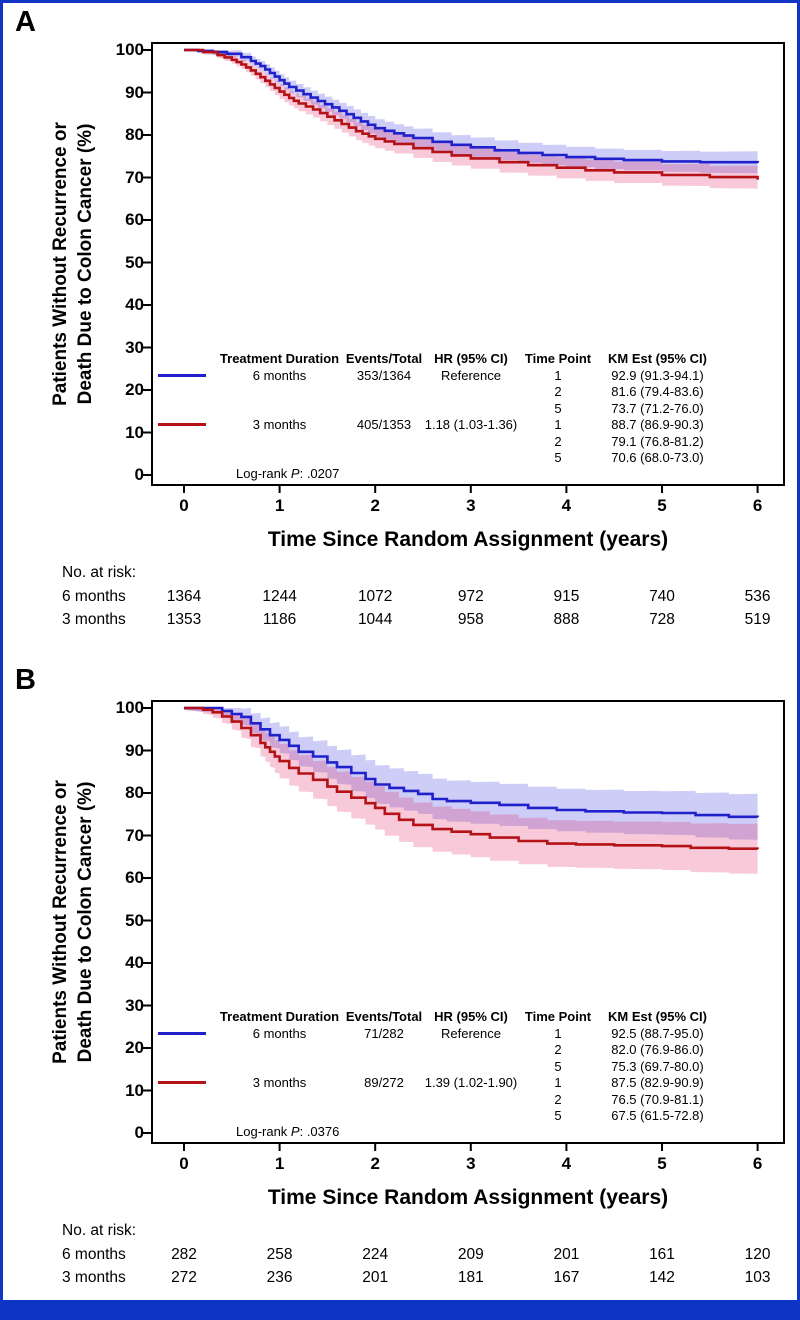 This screenshot has height=1320, width=800. Describe the element at coordinates (657, 358) in the screenshot. I see `legend-header-km: KM Est (95% CI)` at that location.